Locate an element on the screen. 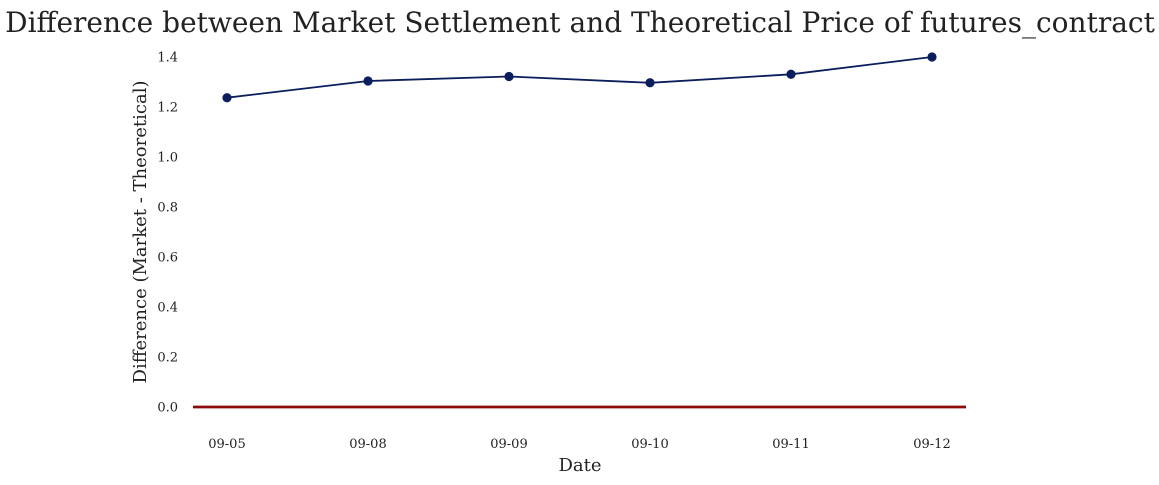 Image resolution: width=1159 pixels, height=485 pixels. x-tick-label: 09-12 is located at coordinates (931, 444).